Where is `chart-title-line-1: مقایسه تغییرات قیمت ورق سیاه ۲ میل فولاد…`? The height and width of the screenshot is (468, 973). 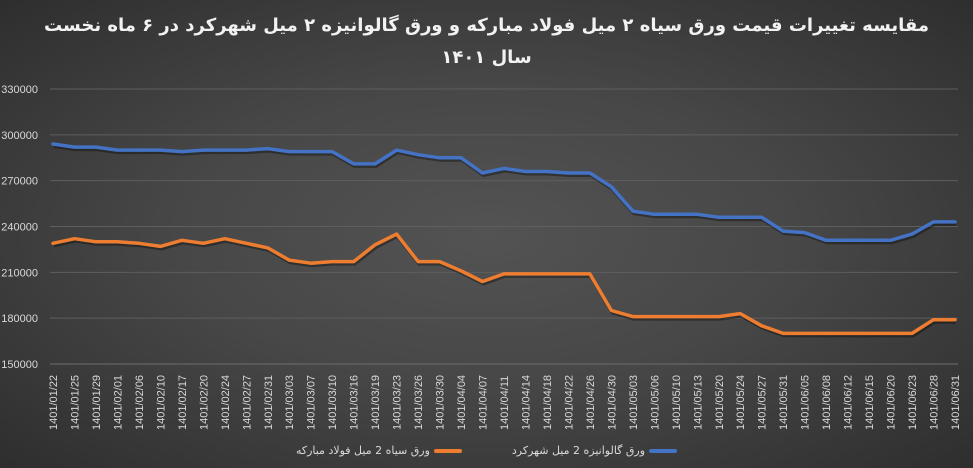
chart-title-line-1: مقایسه تغییرات قیمت ورق سیاه ۲ میل فولاد… is located at coordinates (486, 25).